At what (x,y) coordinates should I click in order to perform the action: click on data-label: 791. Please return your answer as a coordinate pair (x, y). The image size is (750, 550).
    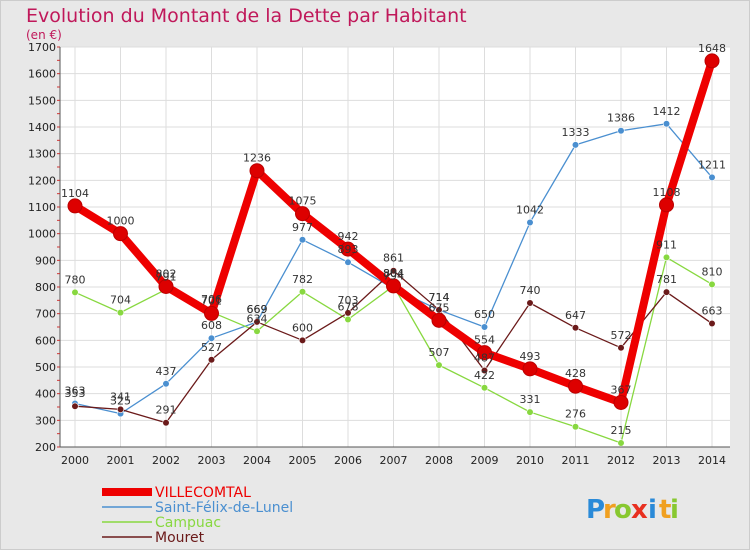
    Looking at the image, I should click on (166, 276).